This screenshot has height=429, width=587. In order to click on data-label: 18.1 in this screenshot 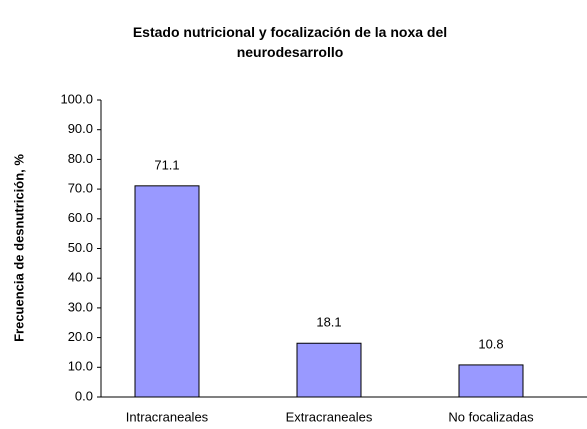, I will do `click(328, 322)`.